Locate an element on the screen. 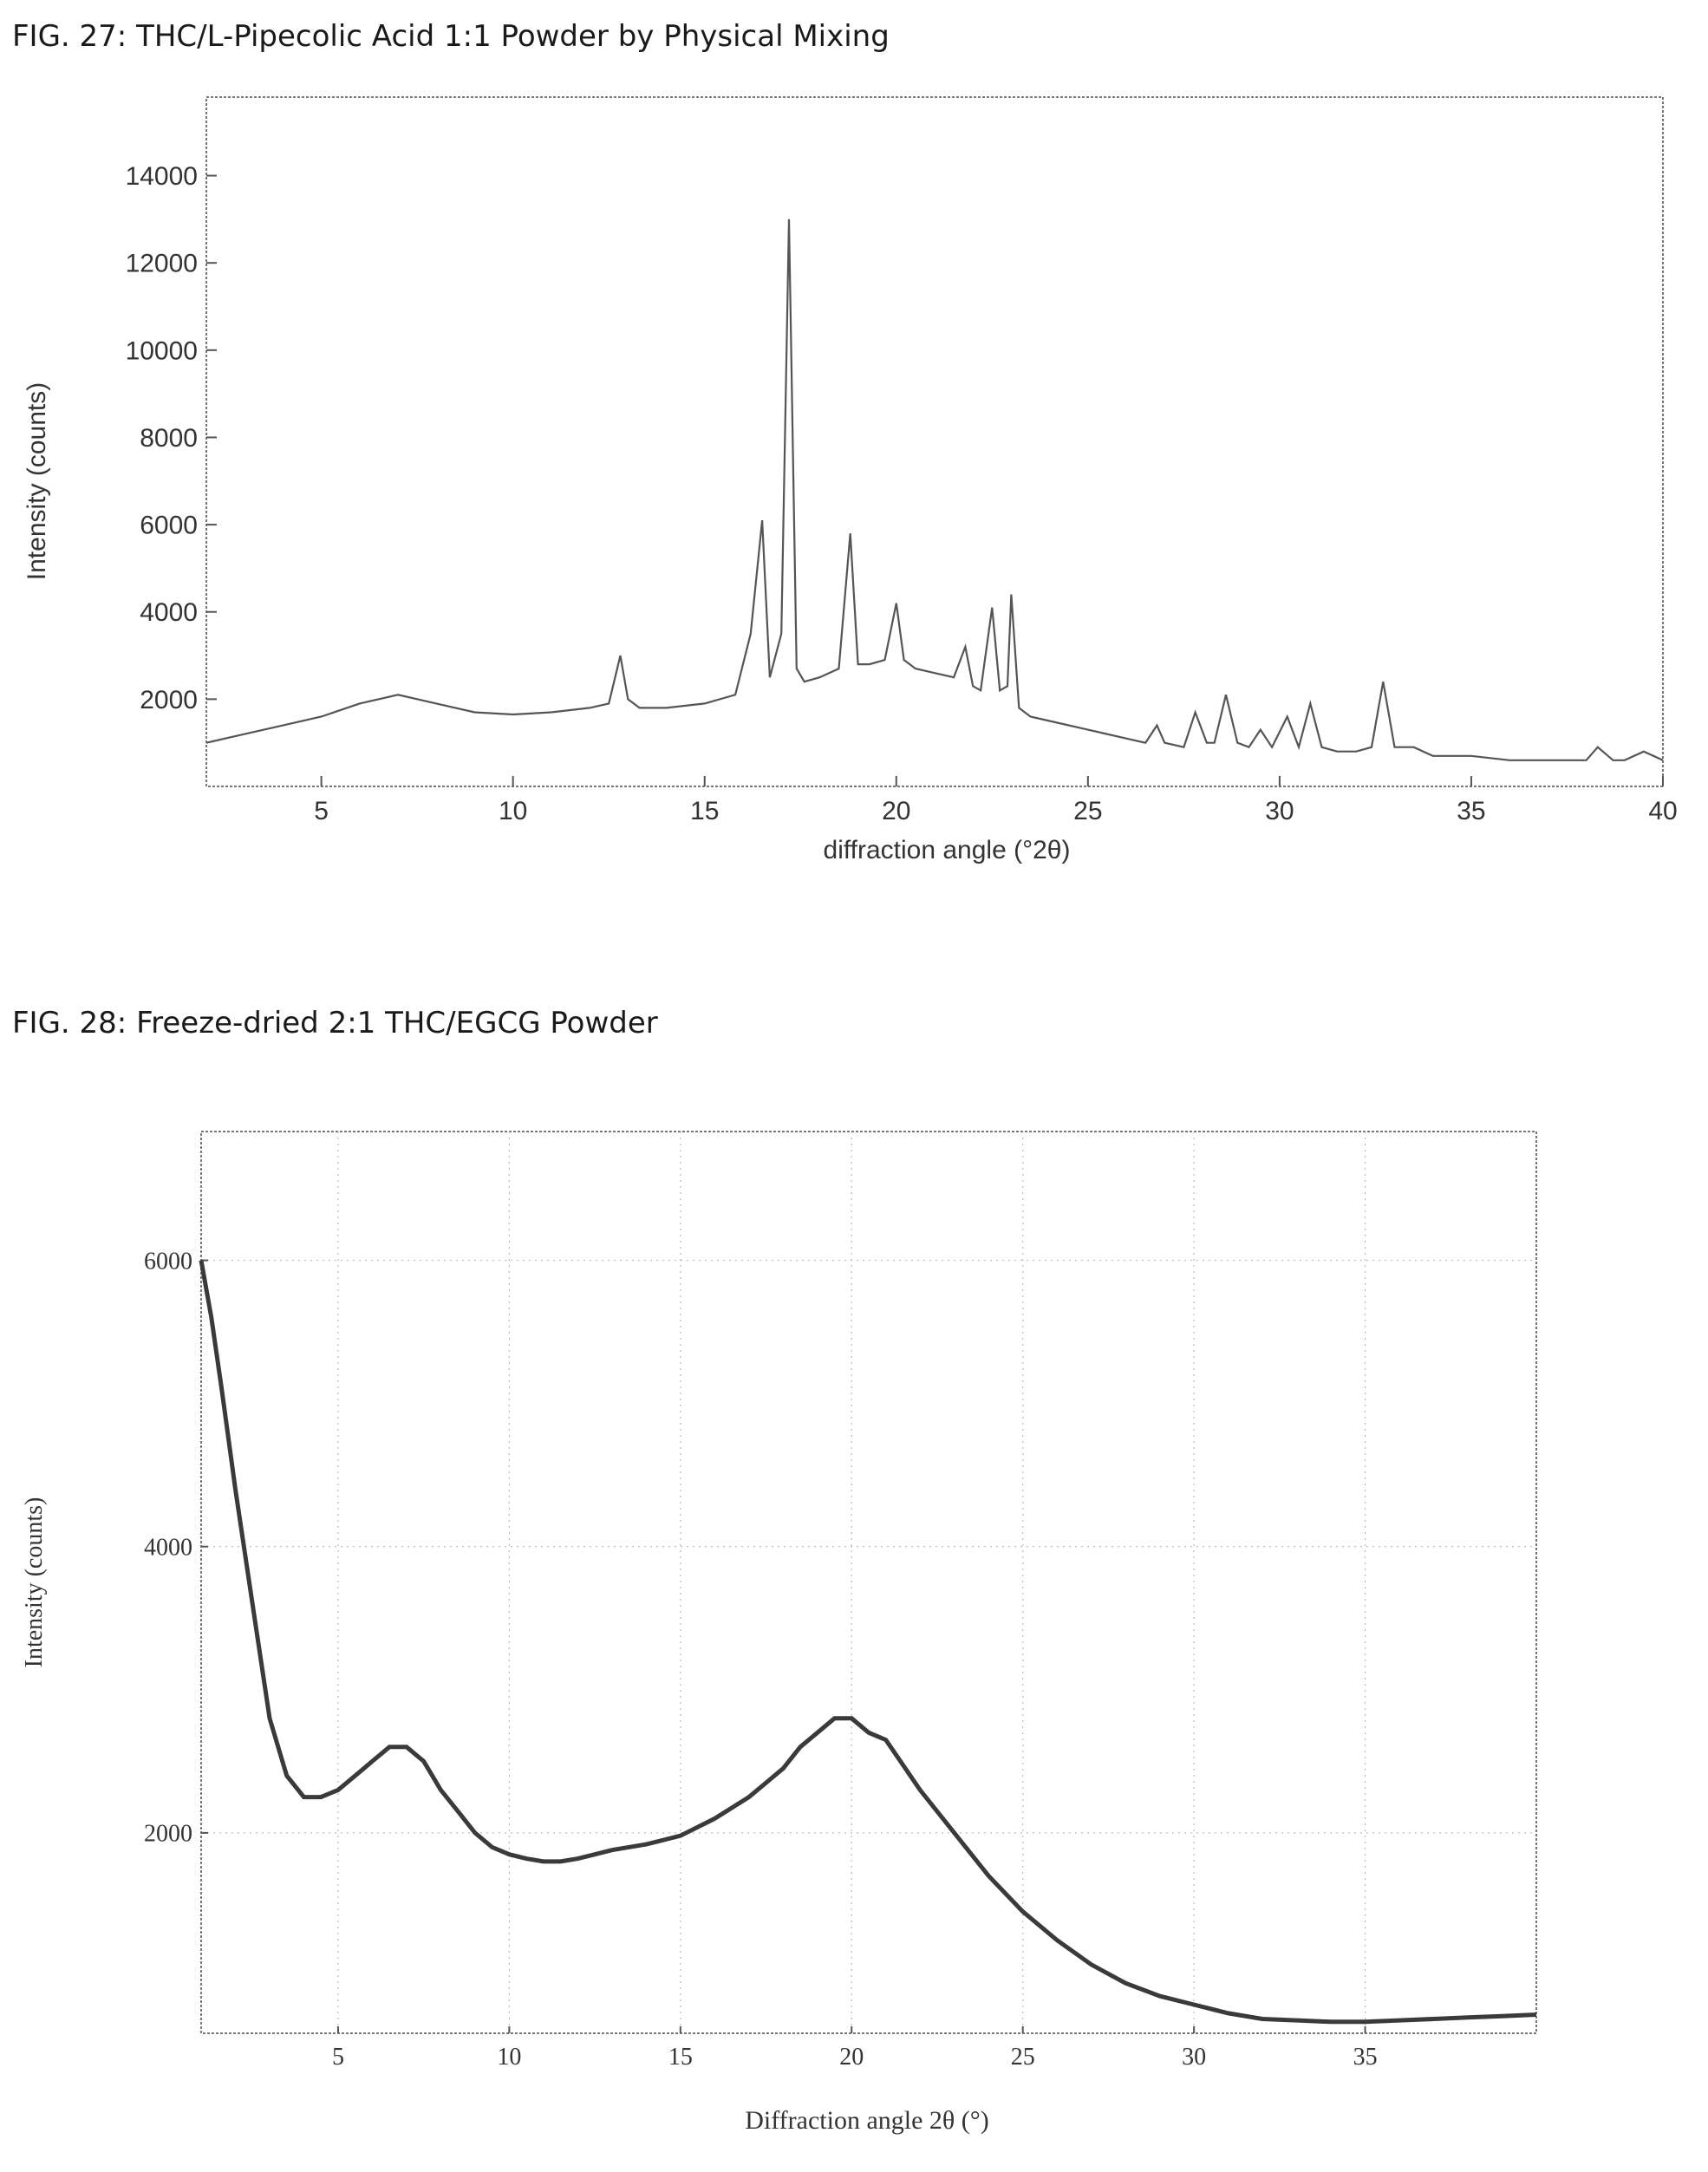 The image size is (1708, 2172). y-tick-label: 12000 is located at coordinates (162, 264).